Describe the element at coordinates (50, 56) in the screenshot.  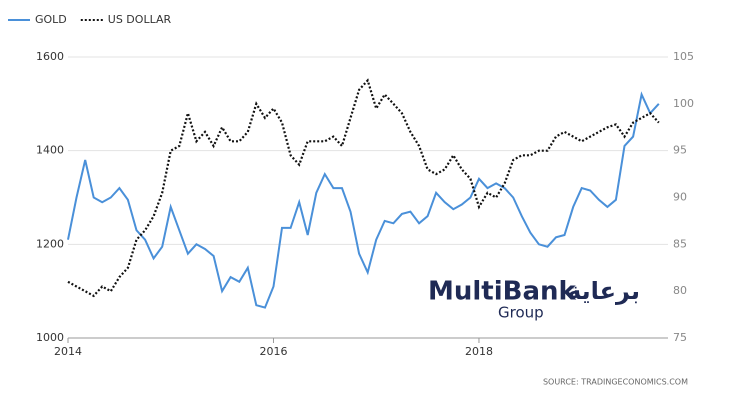
I see `y-tick-label: 1600` at that location.